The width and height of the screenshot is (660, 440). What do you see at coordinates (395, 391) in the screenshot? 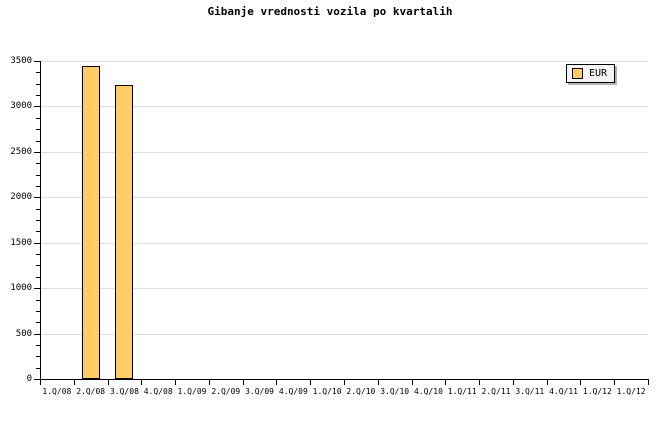
I see `x-axis-label: 3.Q/10` at bounding box center [395, 391].